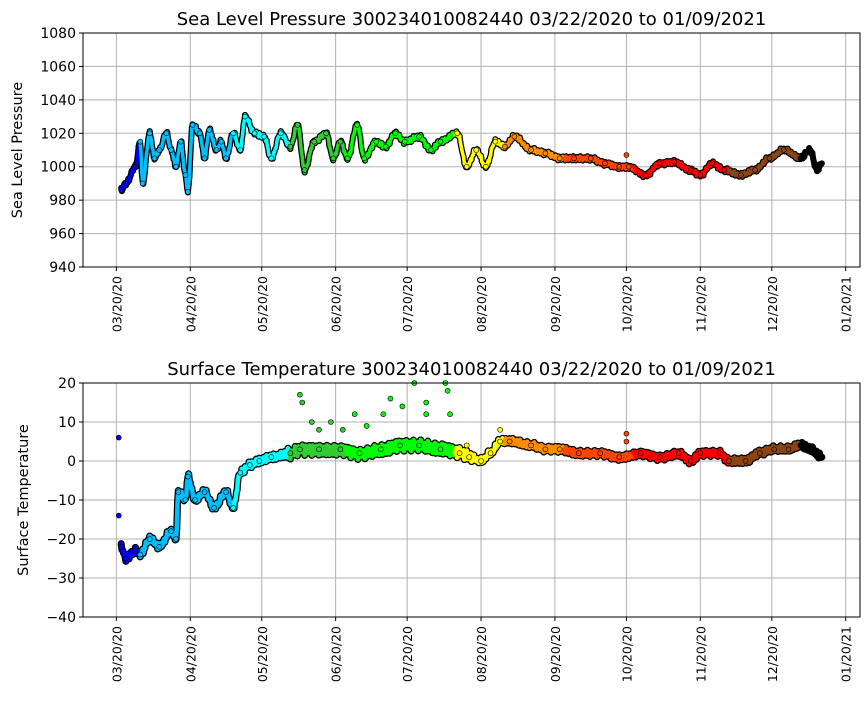 This screenshot has height=704, width=868. What do you see at coordinates (116, 304) in the screenshot?
I see `x-tick-label: 03/20/20` at bounding box center [116, 304].